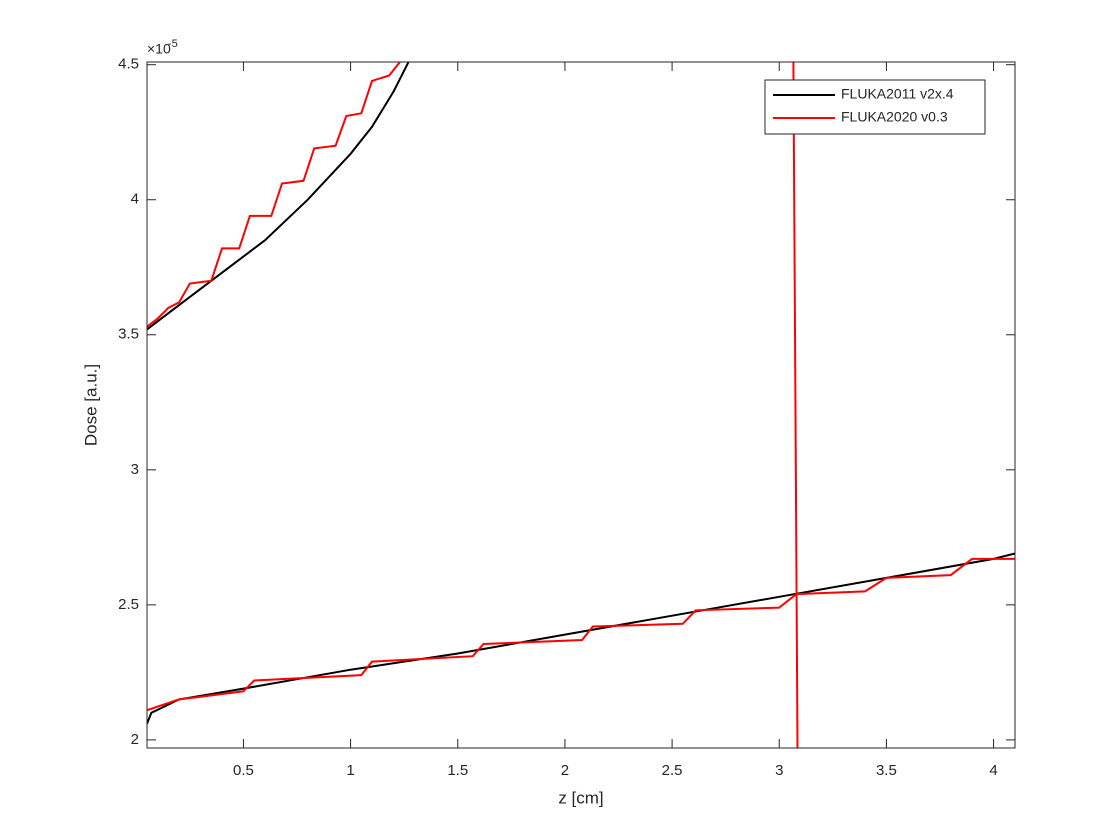  Describe the element at coordinates (90, 405) in the screenshot. I see `y-axis-label: Dose [a.u.]` at that location.